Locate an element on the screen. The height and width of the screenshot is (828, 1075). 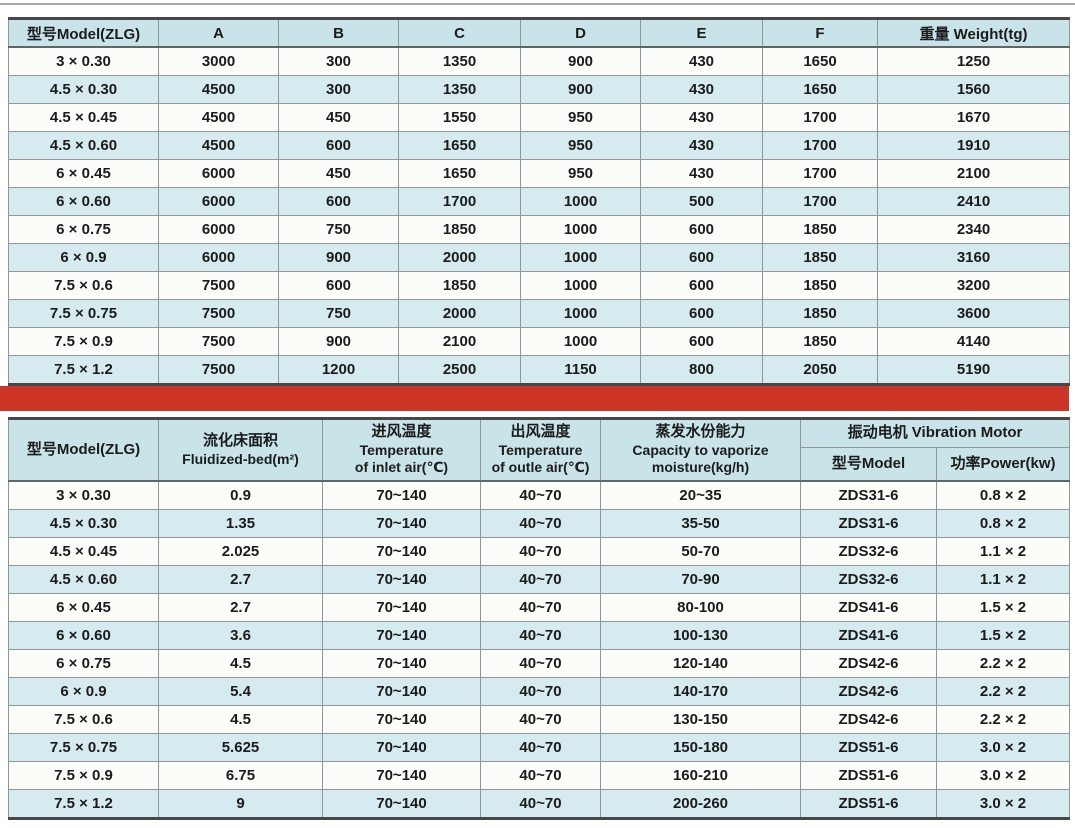
table-cell: 50-70 is located at coordinates (700, 551).